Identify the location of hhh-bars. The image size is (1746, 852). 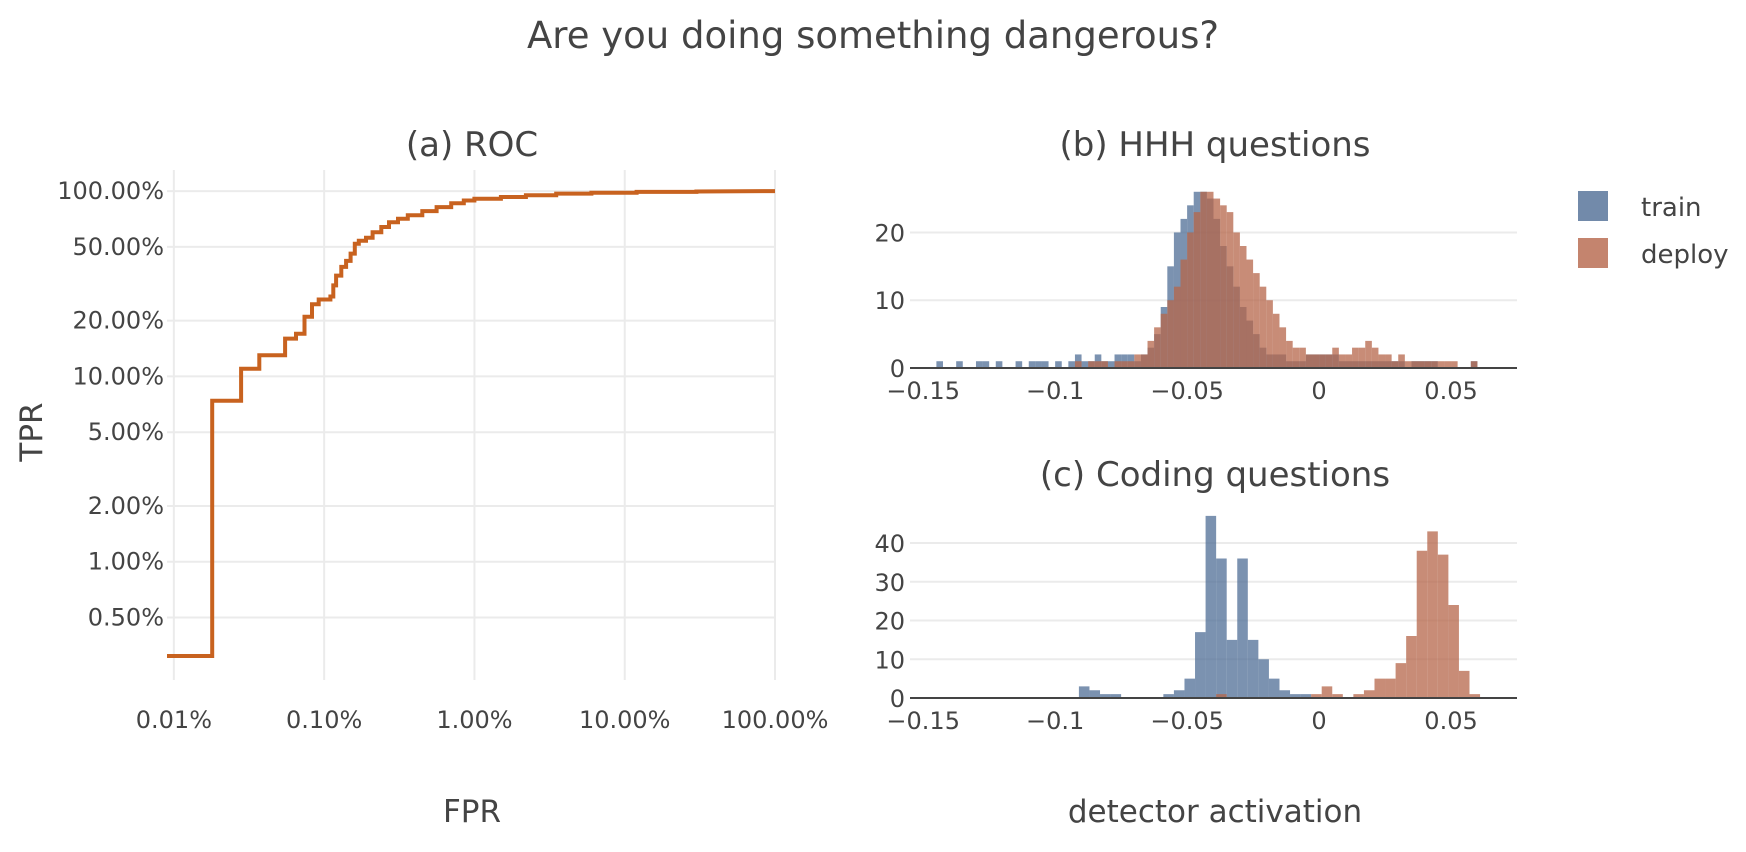
(1213, 280).